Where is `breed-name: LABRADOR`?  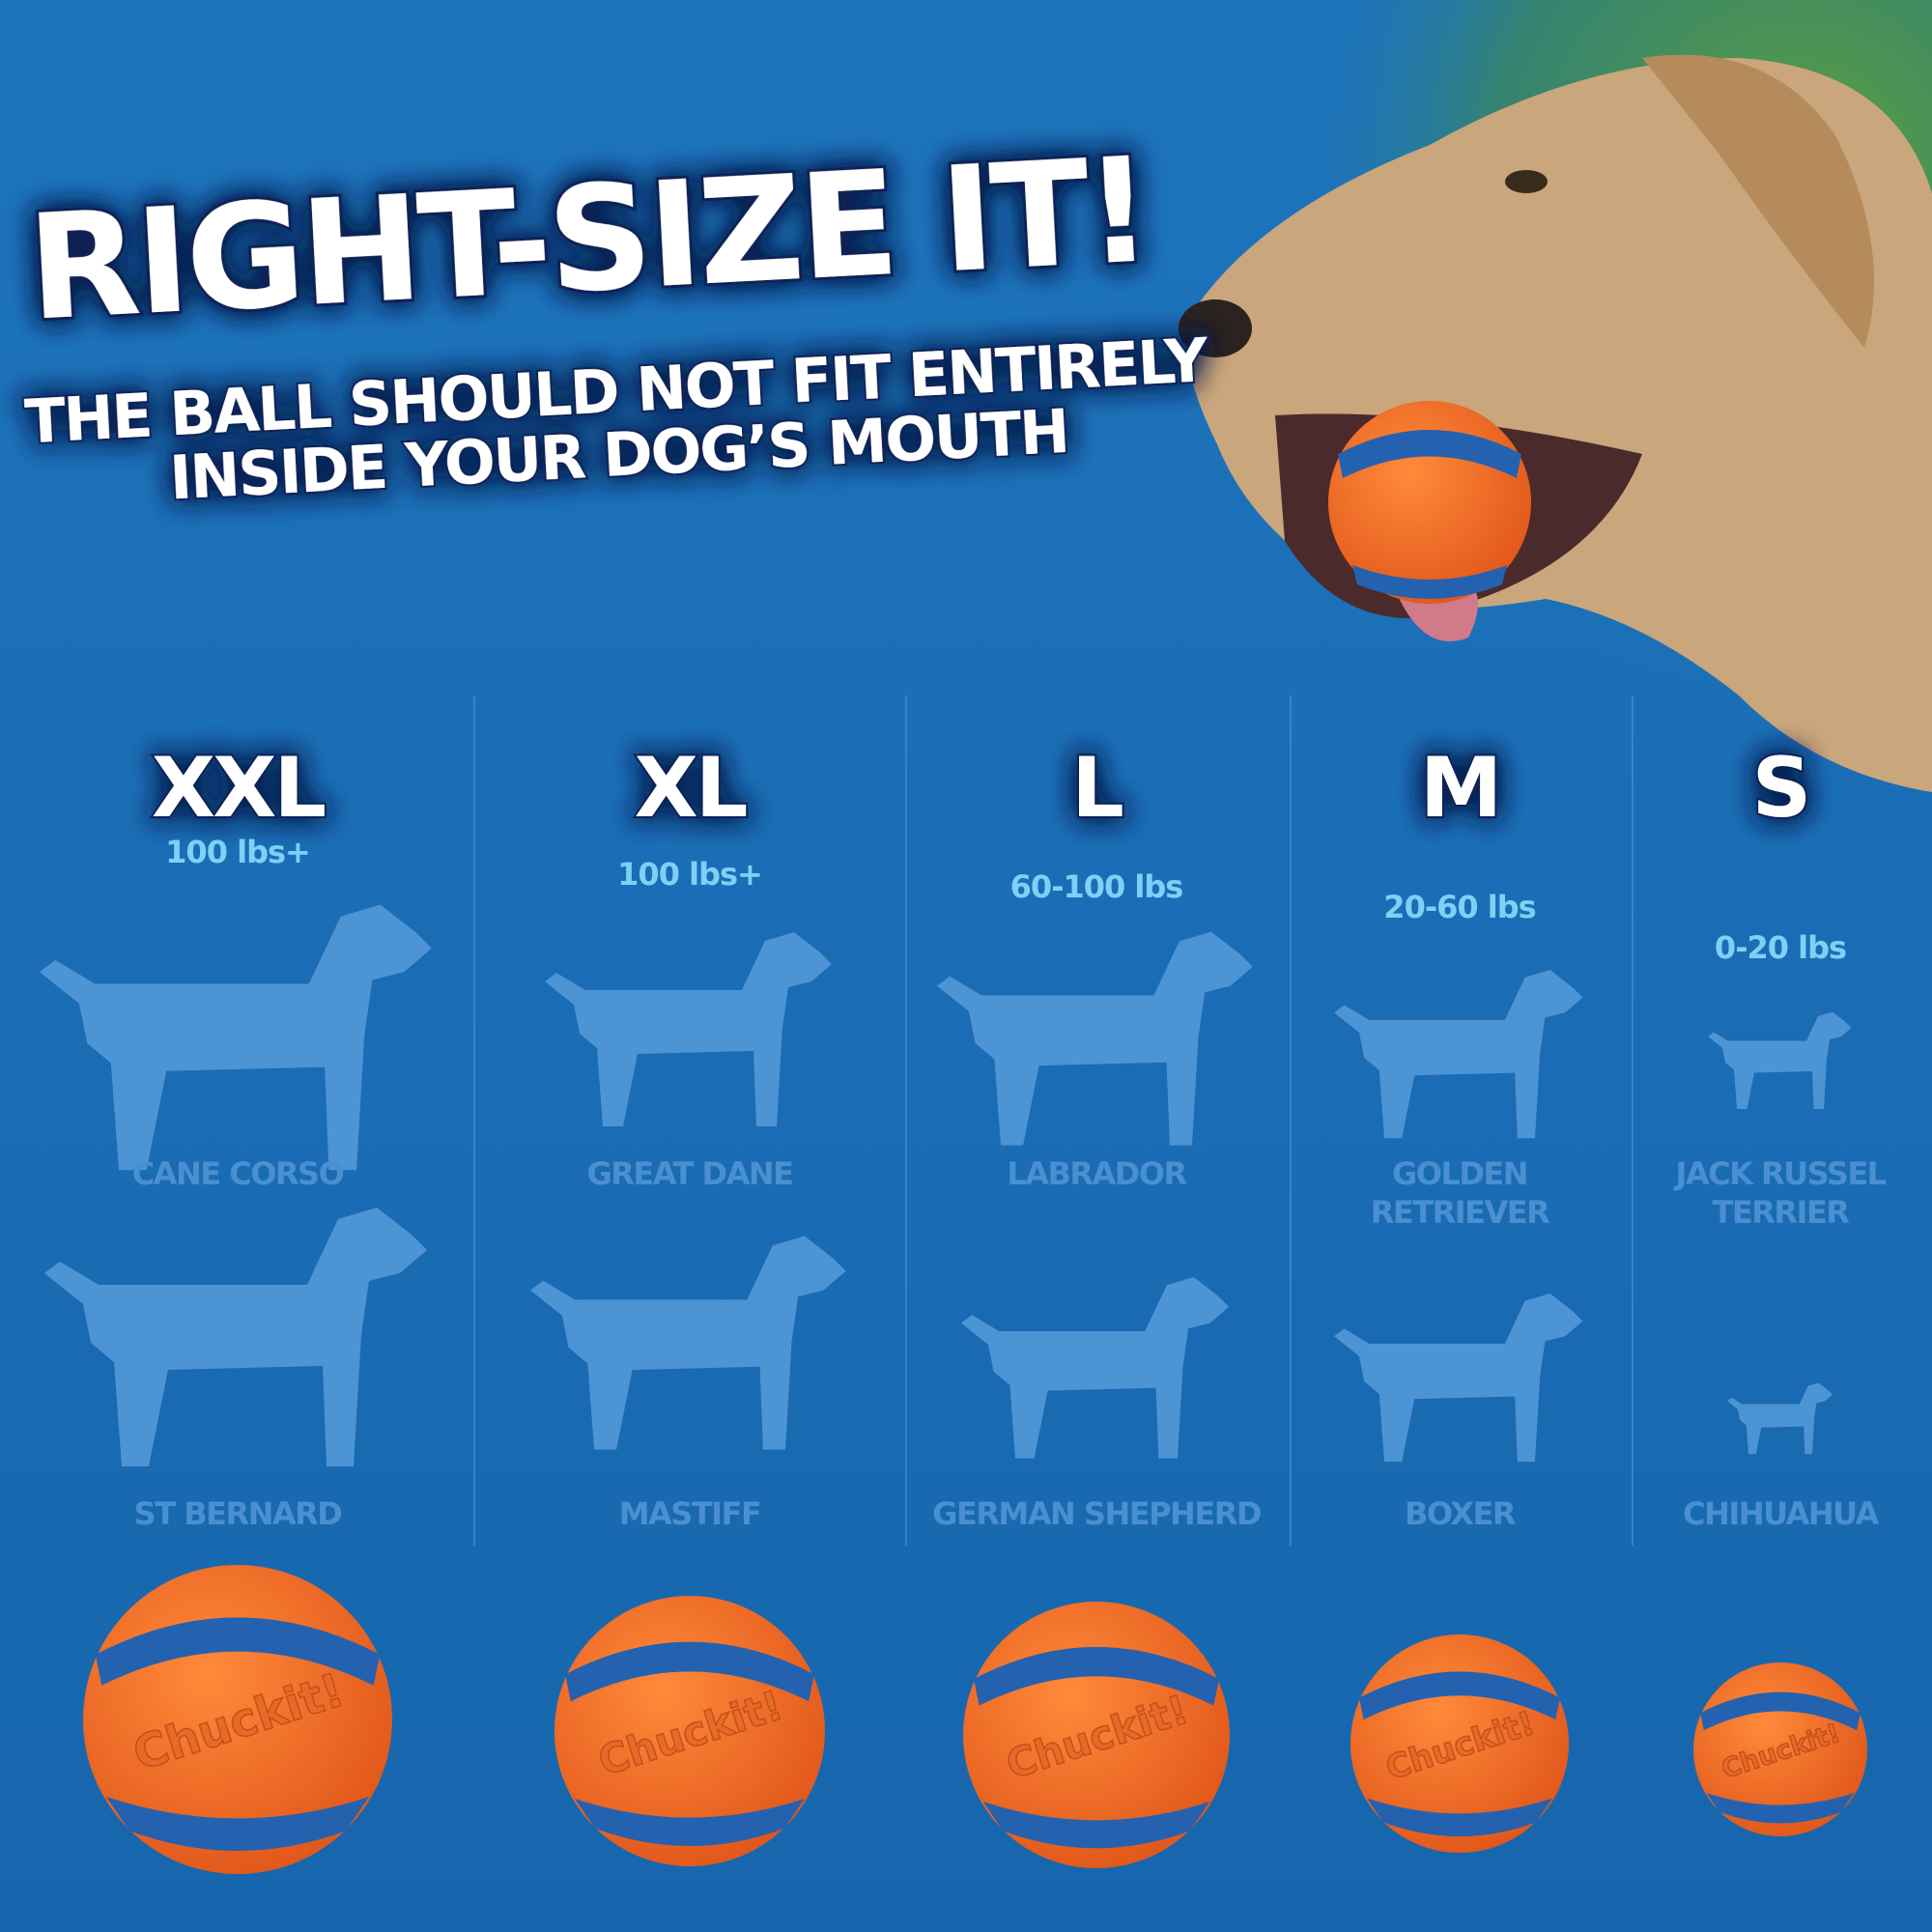
breed-name: LABRADOR is located at coordinates (1096, 1173).